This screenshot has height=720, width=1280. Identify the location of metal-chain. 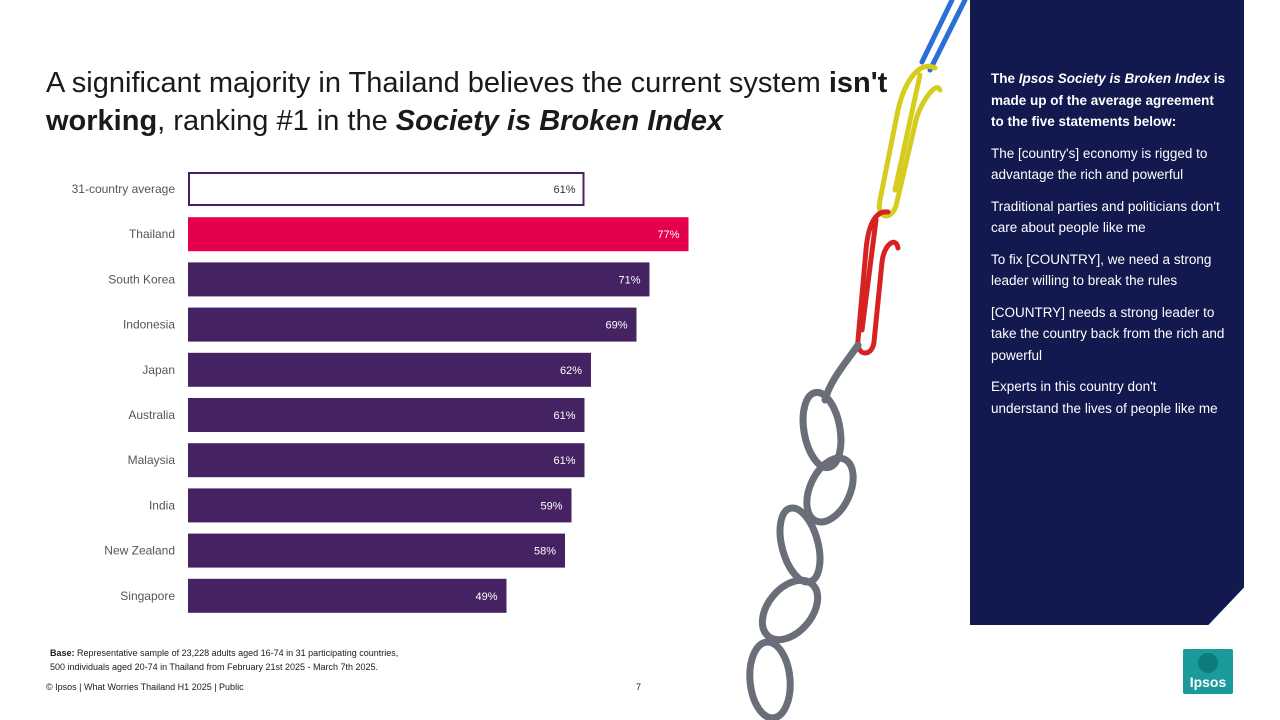
(804, 530).